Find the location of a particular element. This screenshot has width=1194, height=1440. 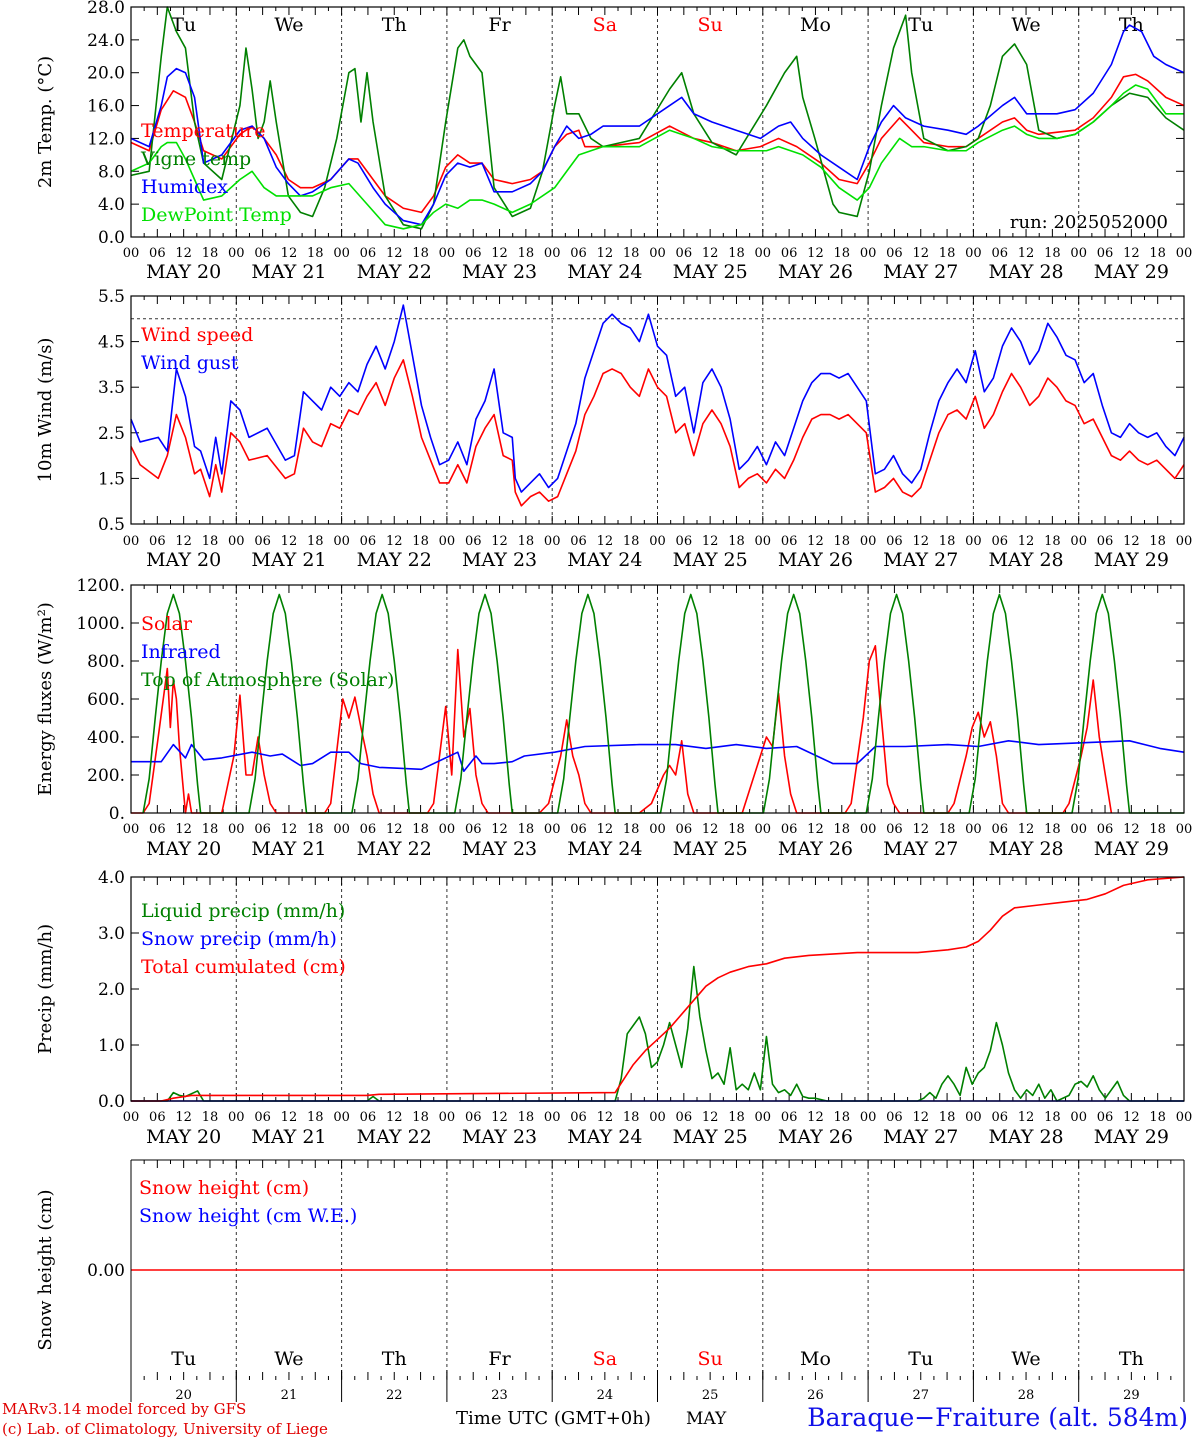

series-line-top-of-atmosphere-solar- is located at coordinates (663, 703).